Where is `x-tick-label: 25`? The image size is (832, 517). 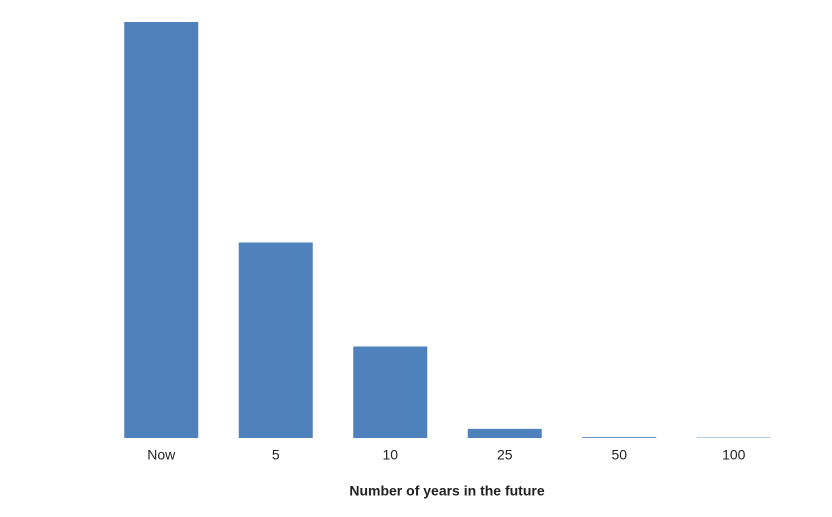 x-tick-label: 25 is located at coordinates (505, 455).